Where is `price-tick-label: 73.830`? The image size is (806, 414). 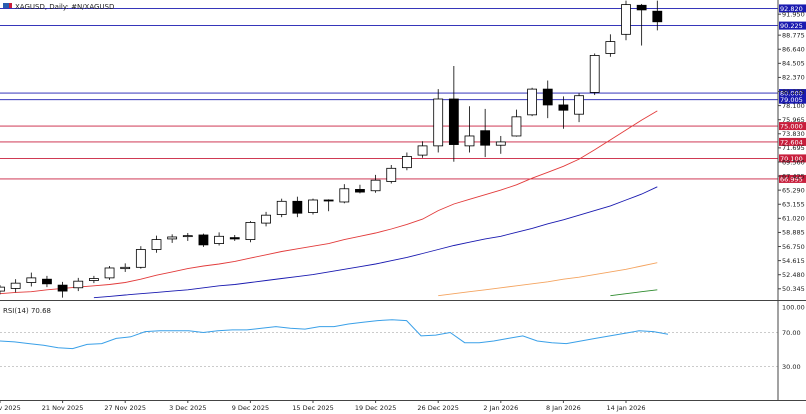
price-tick-label: 73.830 is located at coordinates (793, 134).